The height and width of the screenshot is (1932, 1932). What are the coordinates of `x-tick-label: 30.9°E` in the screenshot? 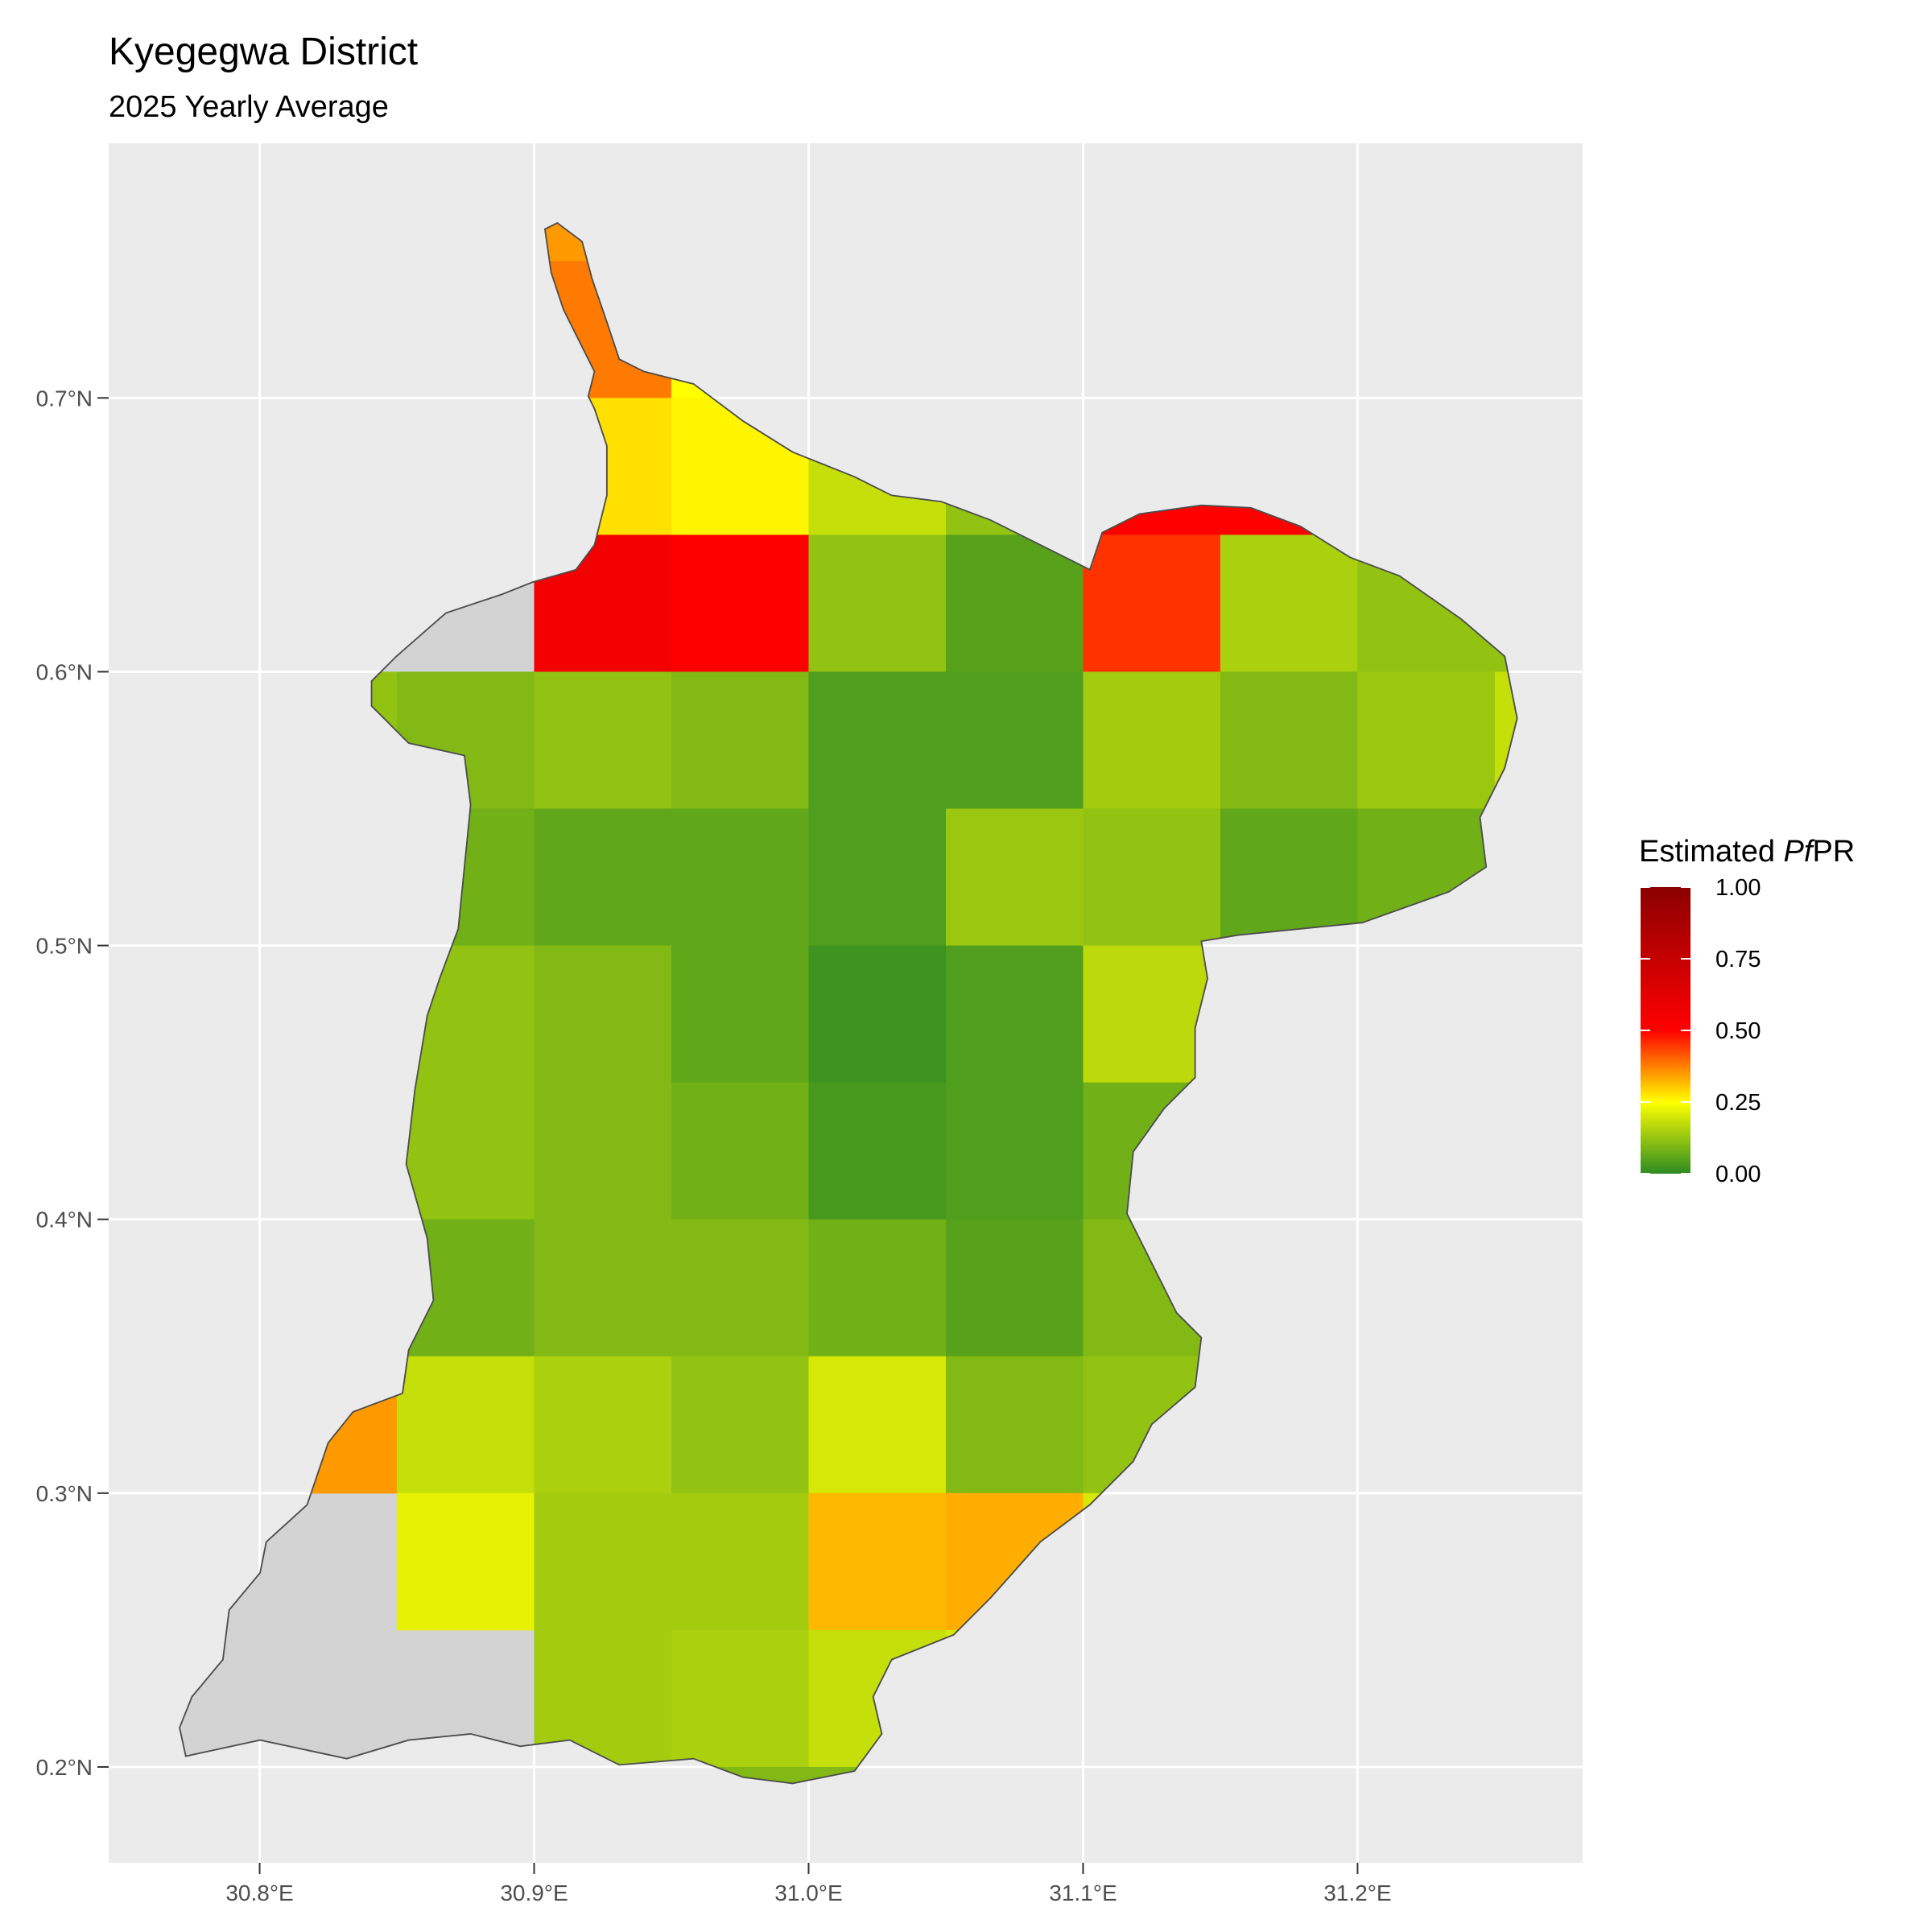 It's located at (534, 1892).